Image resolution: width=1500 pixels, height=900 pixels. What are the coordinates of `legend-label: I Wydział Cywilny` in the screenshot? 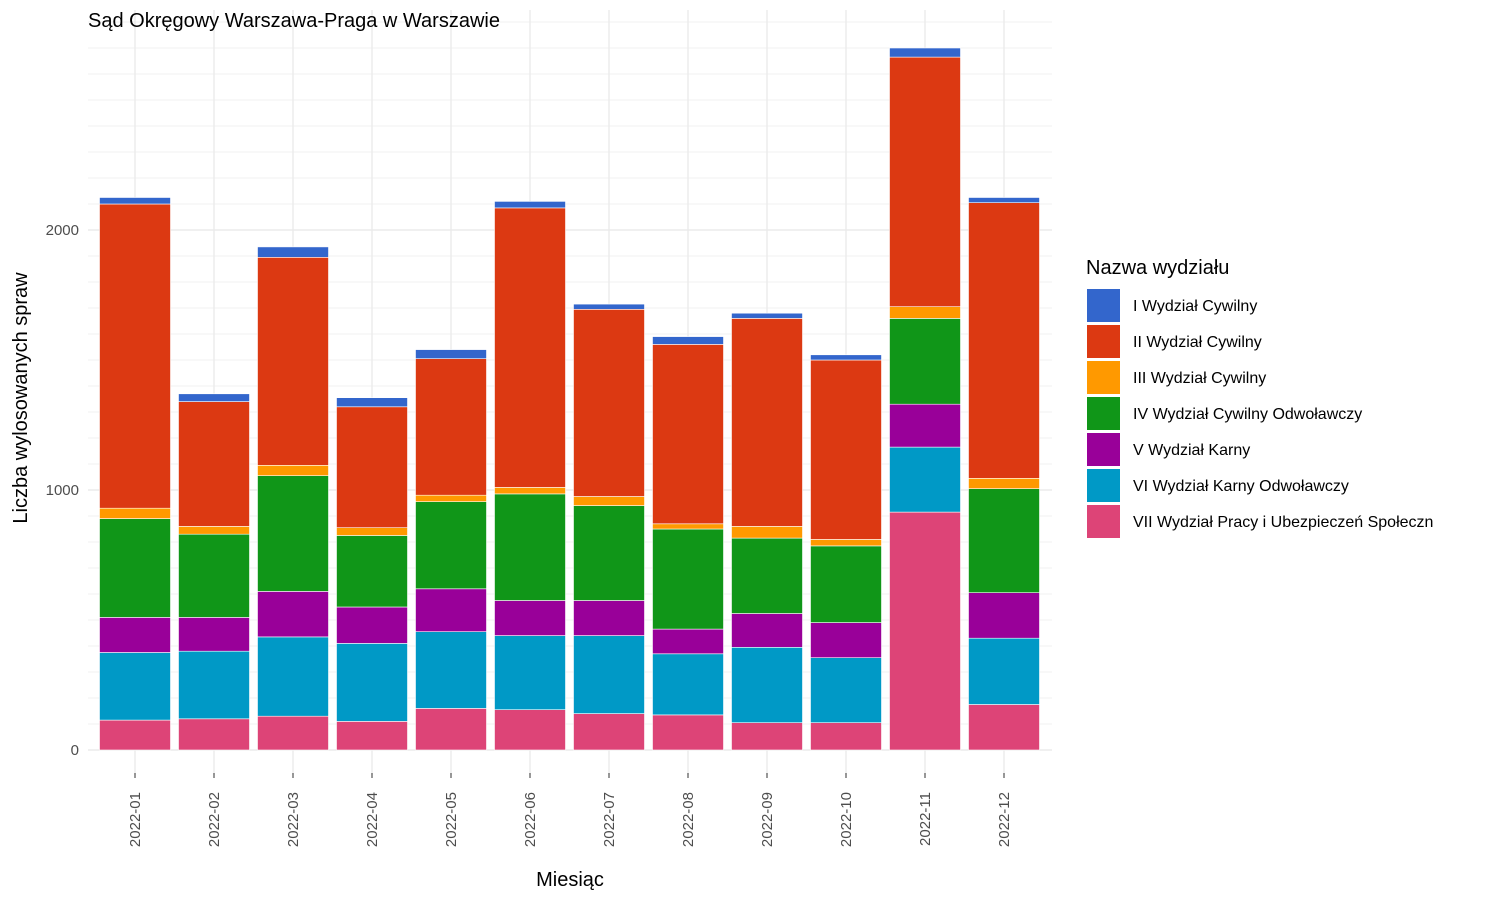 It's located at (1195, 306).